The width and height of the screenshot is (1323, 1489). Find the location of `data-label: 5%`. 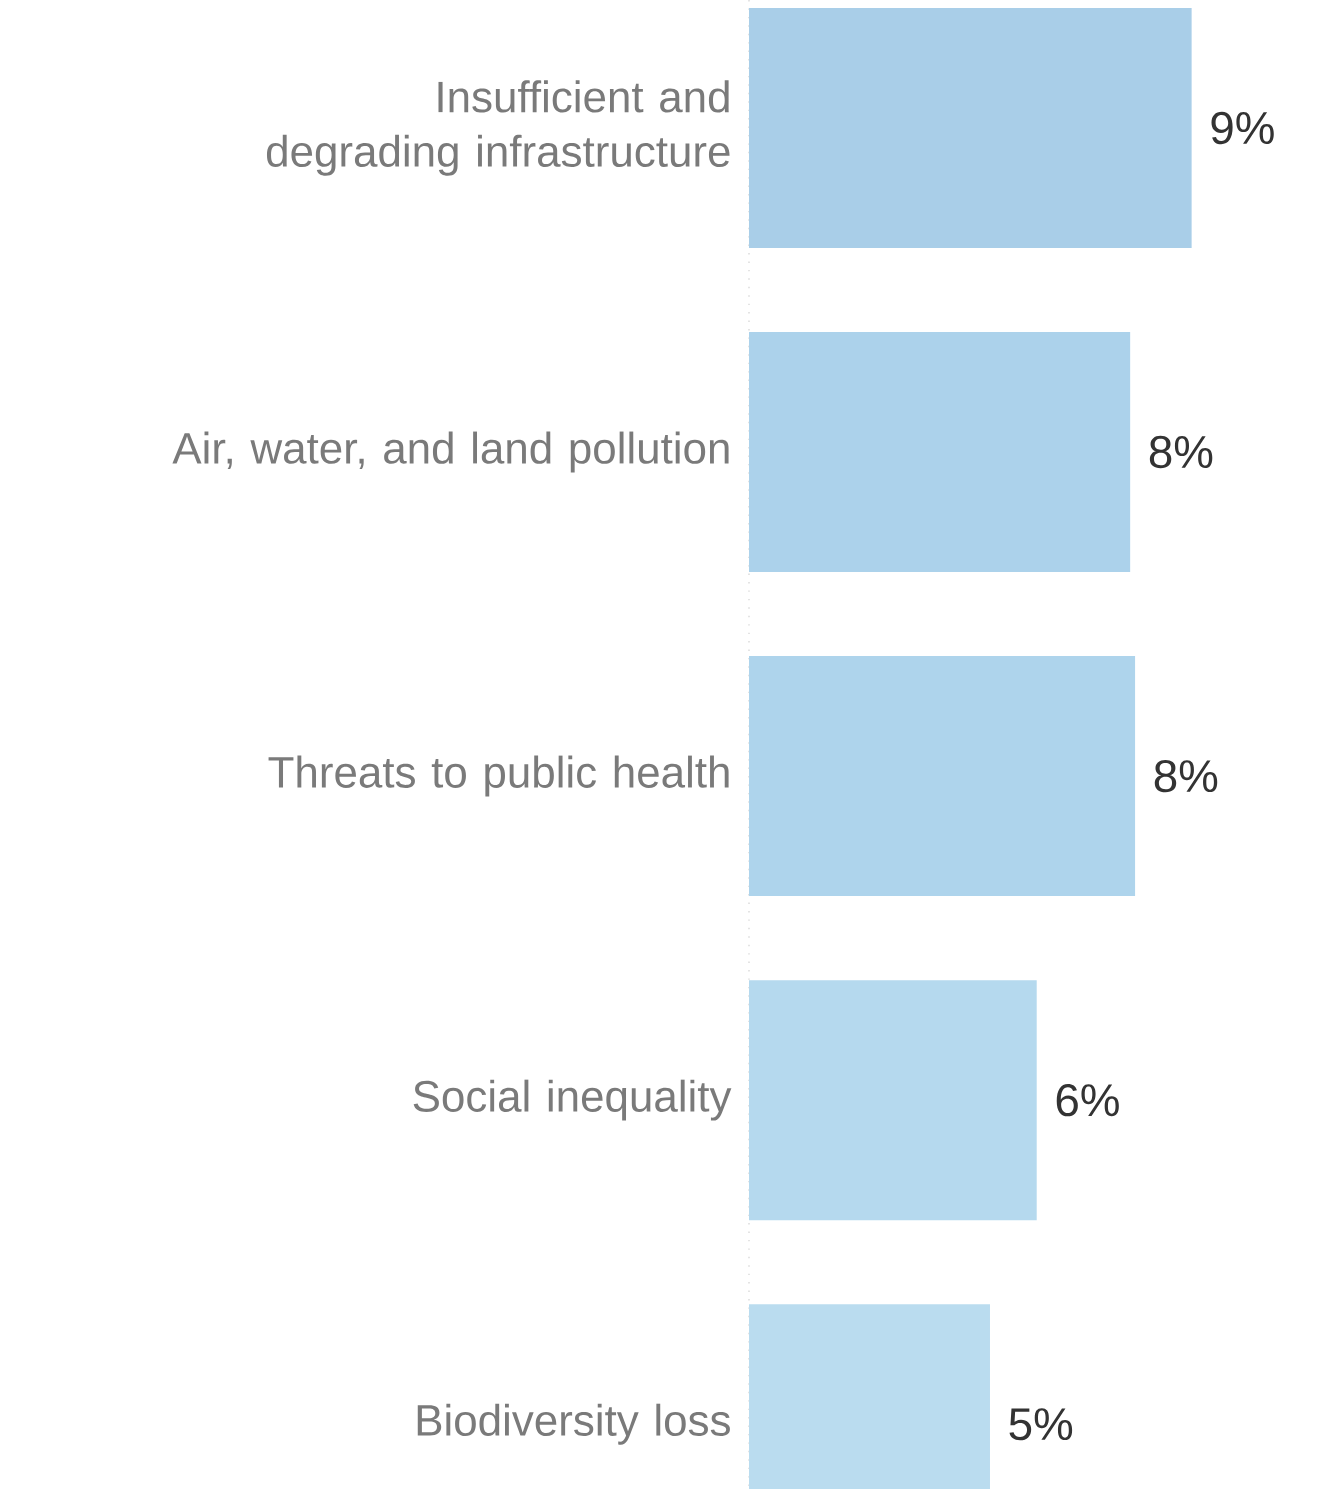

data-label: 5% is located at coordinates (1041, 1424).